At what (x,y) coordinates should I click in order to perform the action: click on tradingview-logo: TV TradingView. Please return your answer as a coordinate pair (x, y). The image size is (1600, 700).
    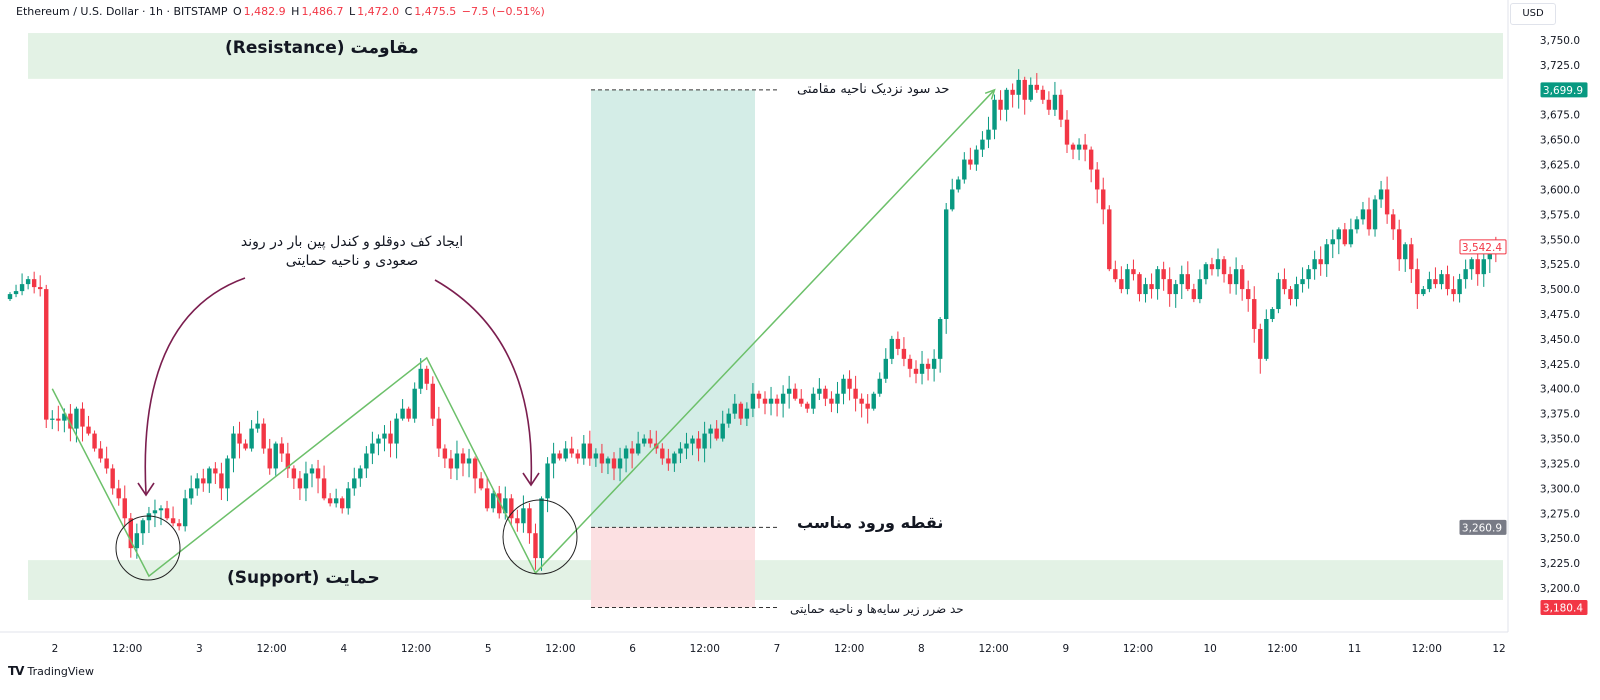
    Looking at the image, I should click on (51, 671).